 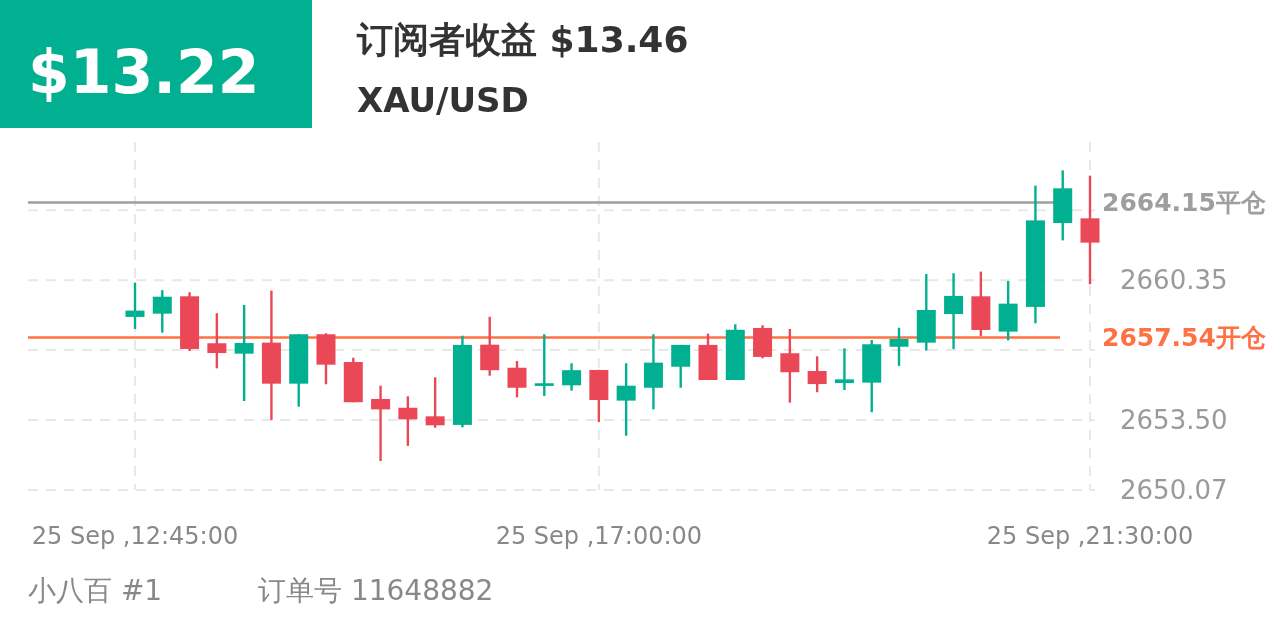 What do you see at coordinates (599, 536) in the screenshot?
I see `x-tick-label: 25 Sep ,17:00:00` at bounding box center [599, 536].